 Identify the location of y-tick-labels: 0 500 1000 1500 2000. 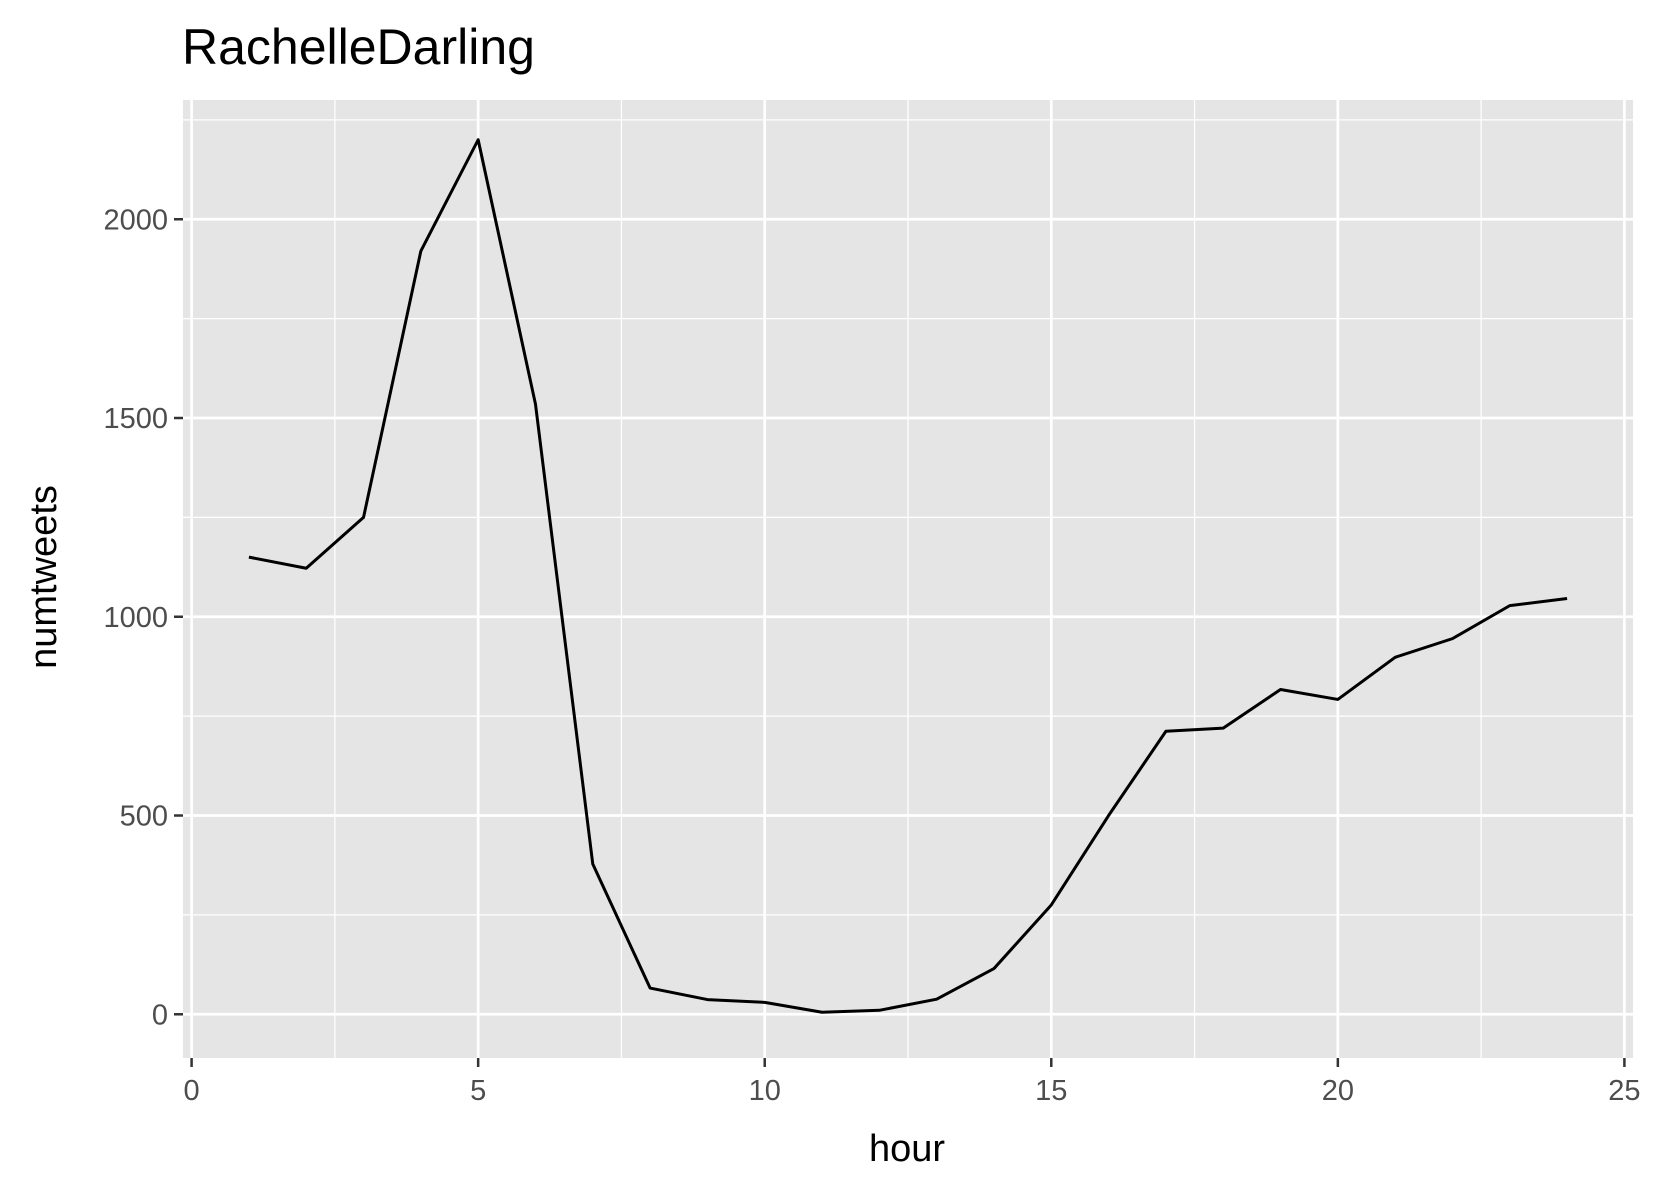
(135, 617).